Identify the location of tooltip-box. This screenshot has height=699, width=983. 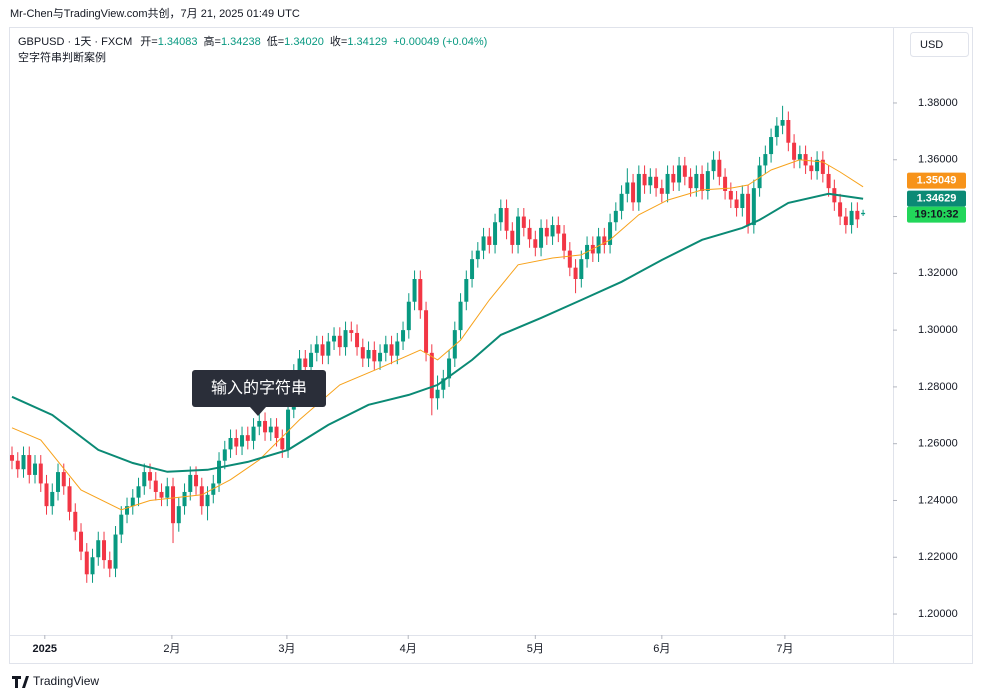
(259, 388).